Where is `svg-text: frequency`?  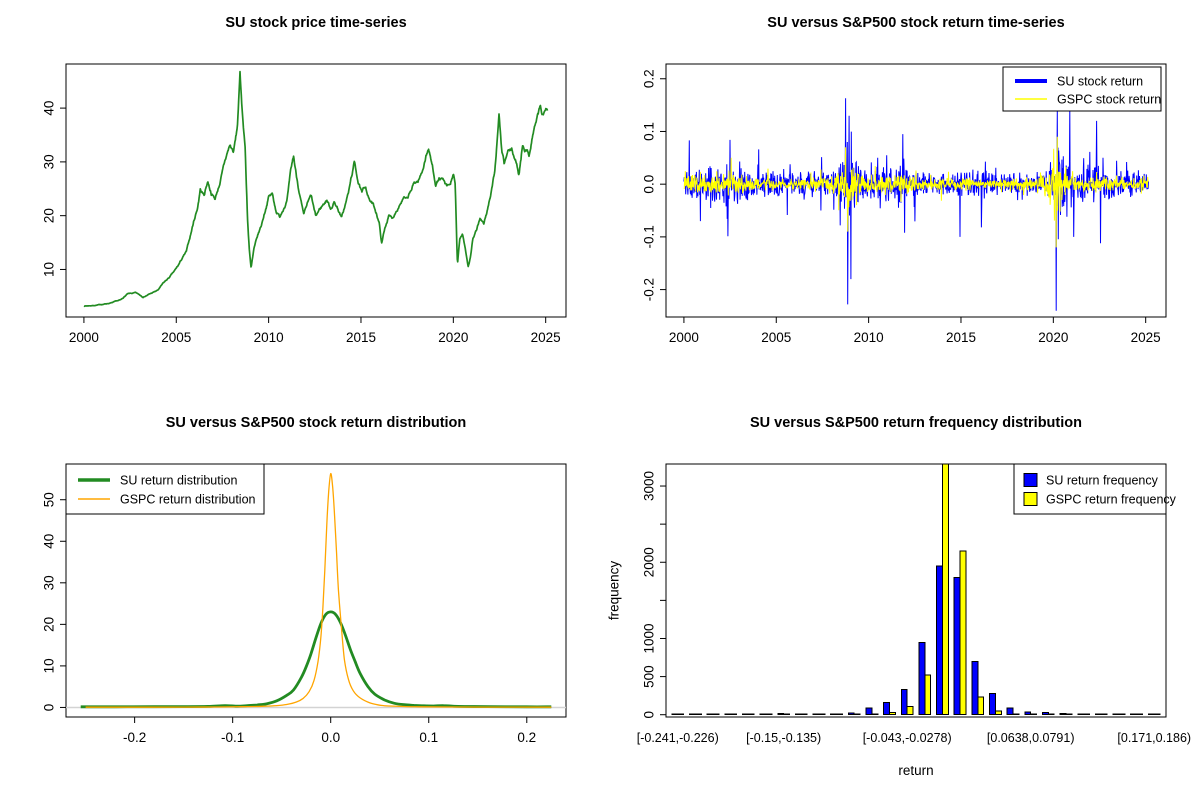 svg-text: frequency is located at coordinates (614, 591).